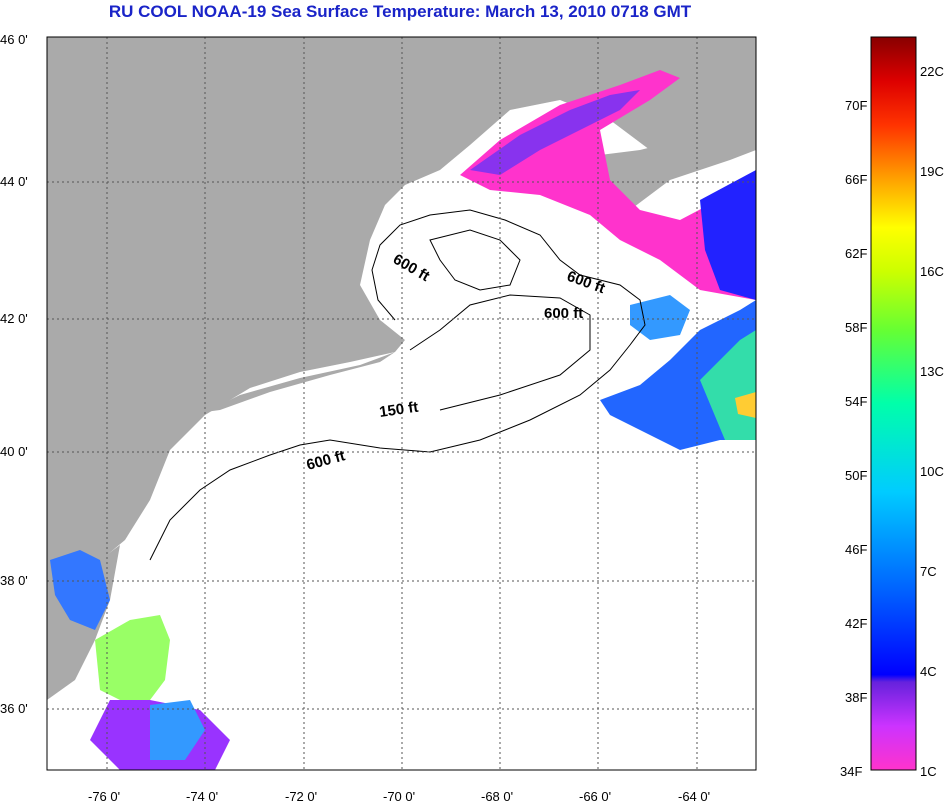 This screenshot has height=809, width=944. I want to click on colorbar-f-label: 50F, so click(856, 475).